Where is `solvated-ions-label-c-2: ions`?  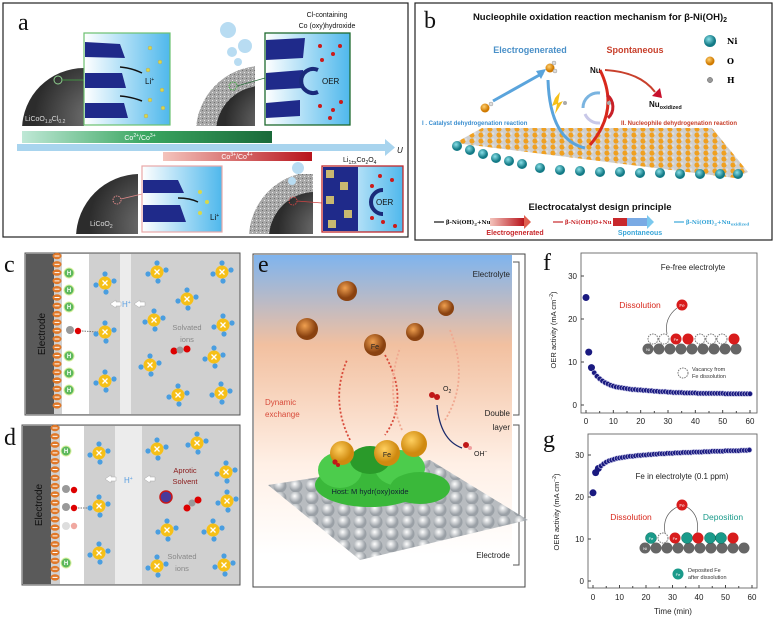 solvated-ions-label-c-2: ions is located at coordinates (187, 339).